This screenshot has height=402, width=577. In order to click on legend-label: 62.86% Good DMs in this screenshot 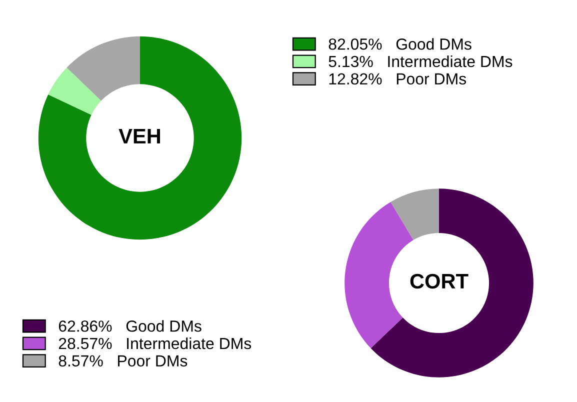, I will do `click(130, 326)`.